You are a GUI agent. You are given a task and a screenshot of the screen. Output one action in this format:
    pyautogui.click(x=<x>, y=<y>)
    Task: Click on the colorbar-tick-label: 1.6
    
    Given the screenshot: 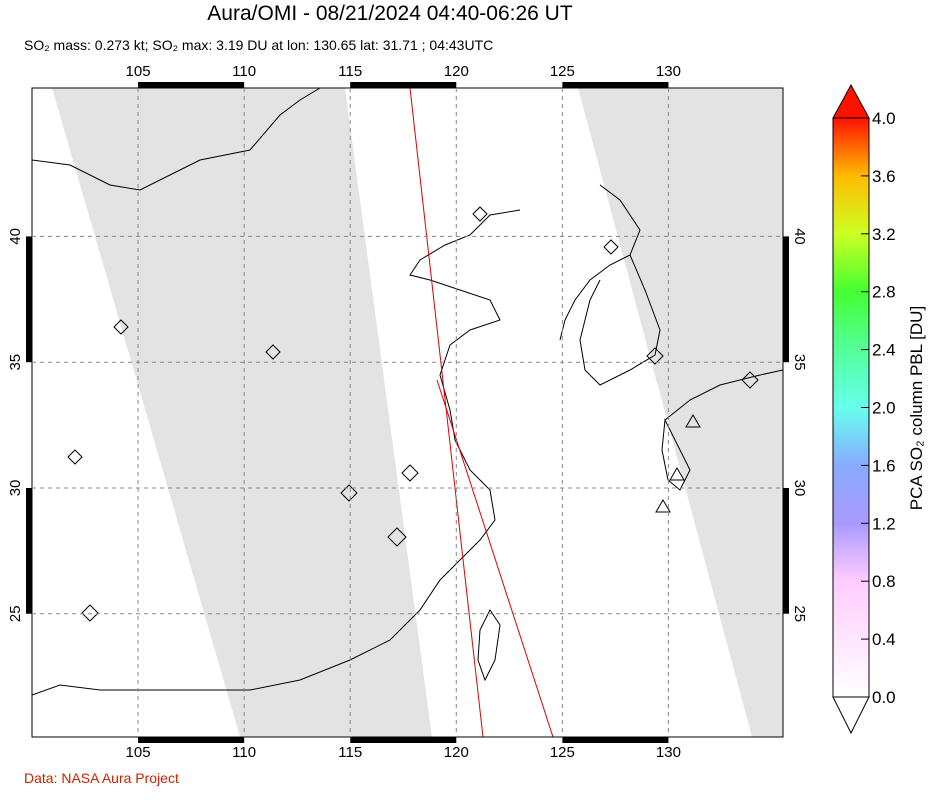 What is the action you would take?
    pyautogui.click(x=884, y=465)
    